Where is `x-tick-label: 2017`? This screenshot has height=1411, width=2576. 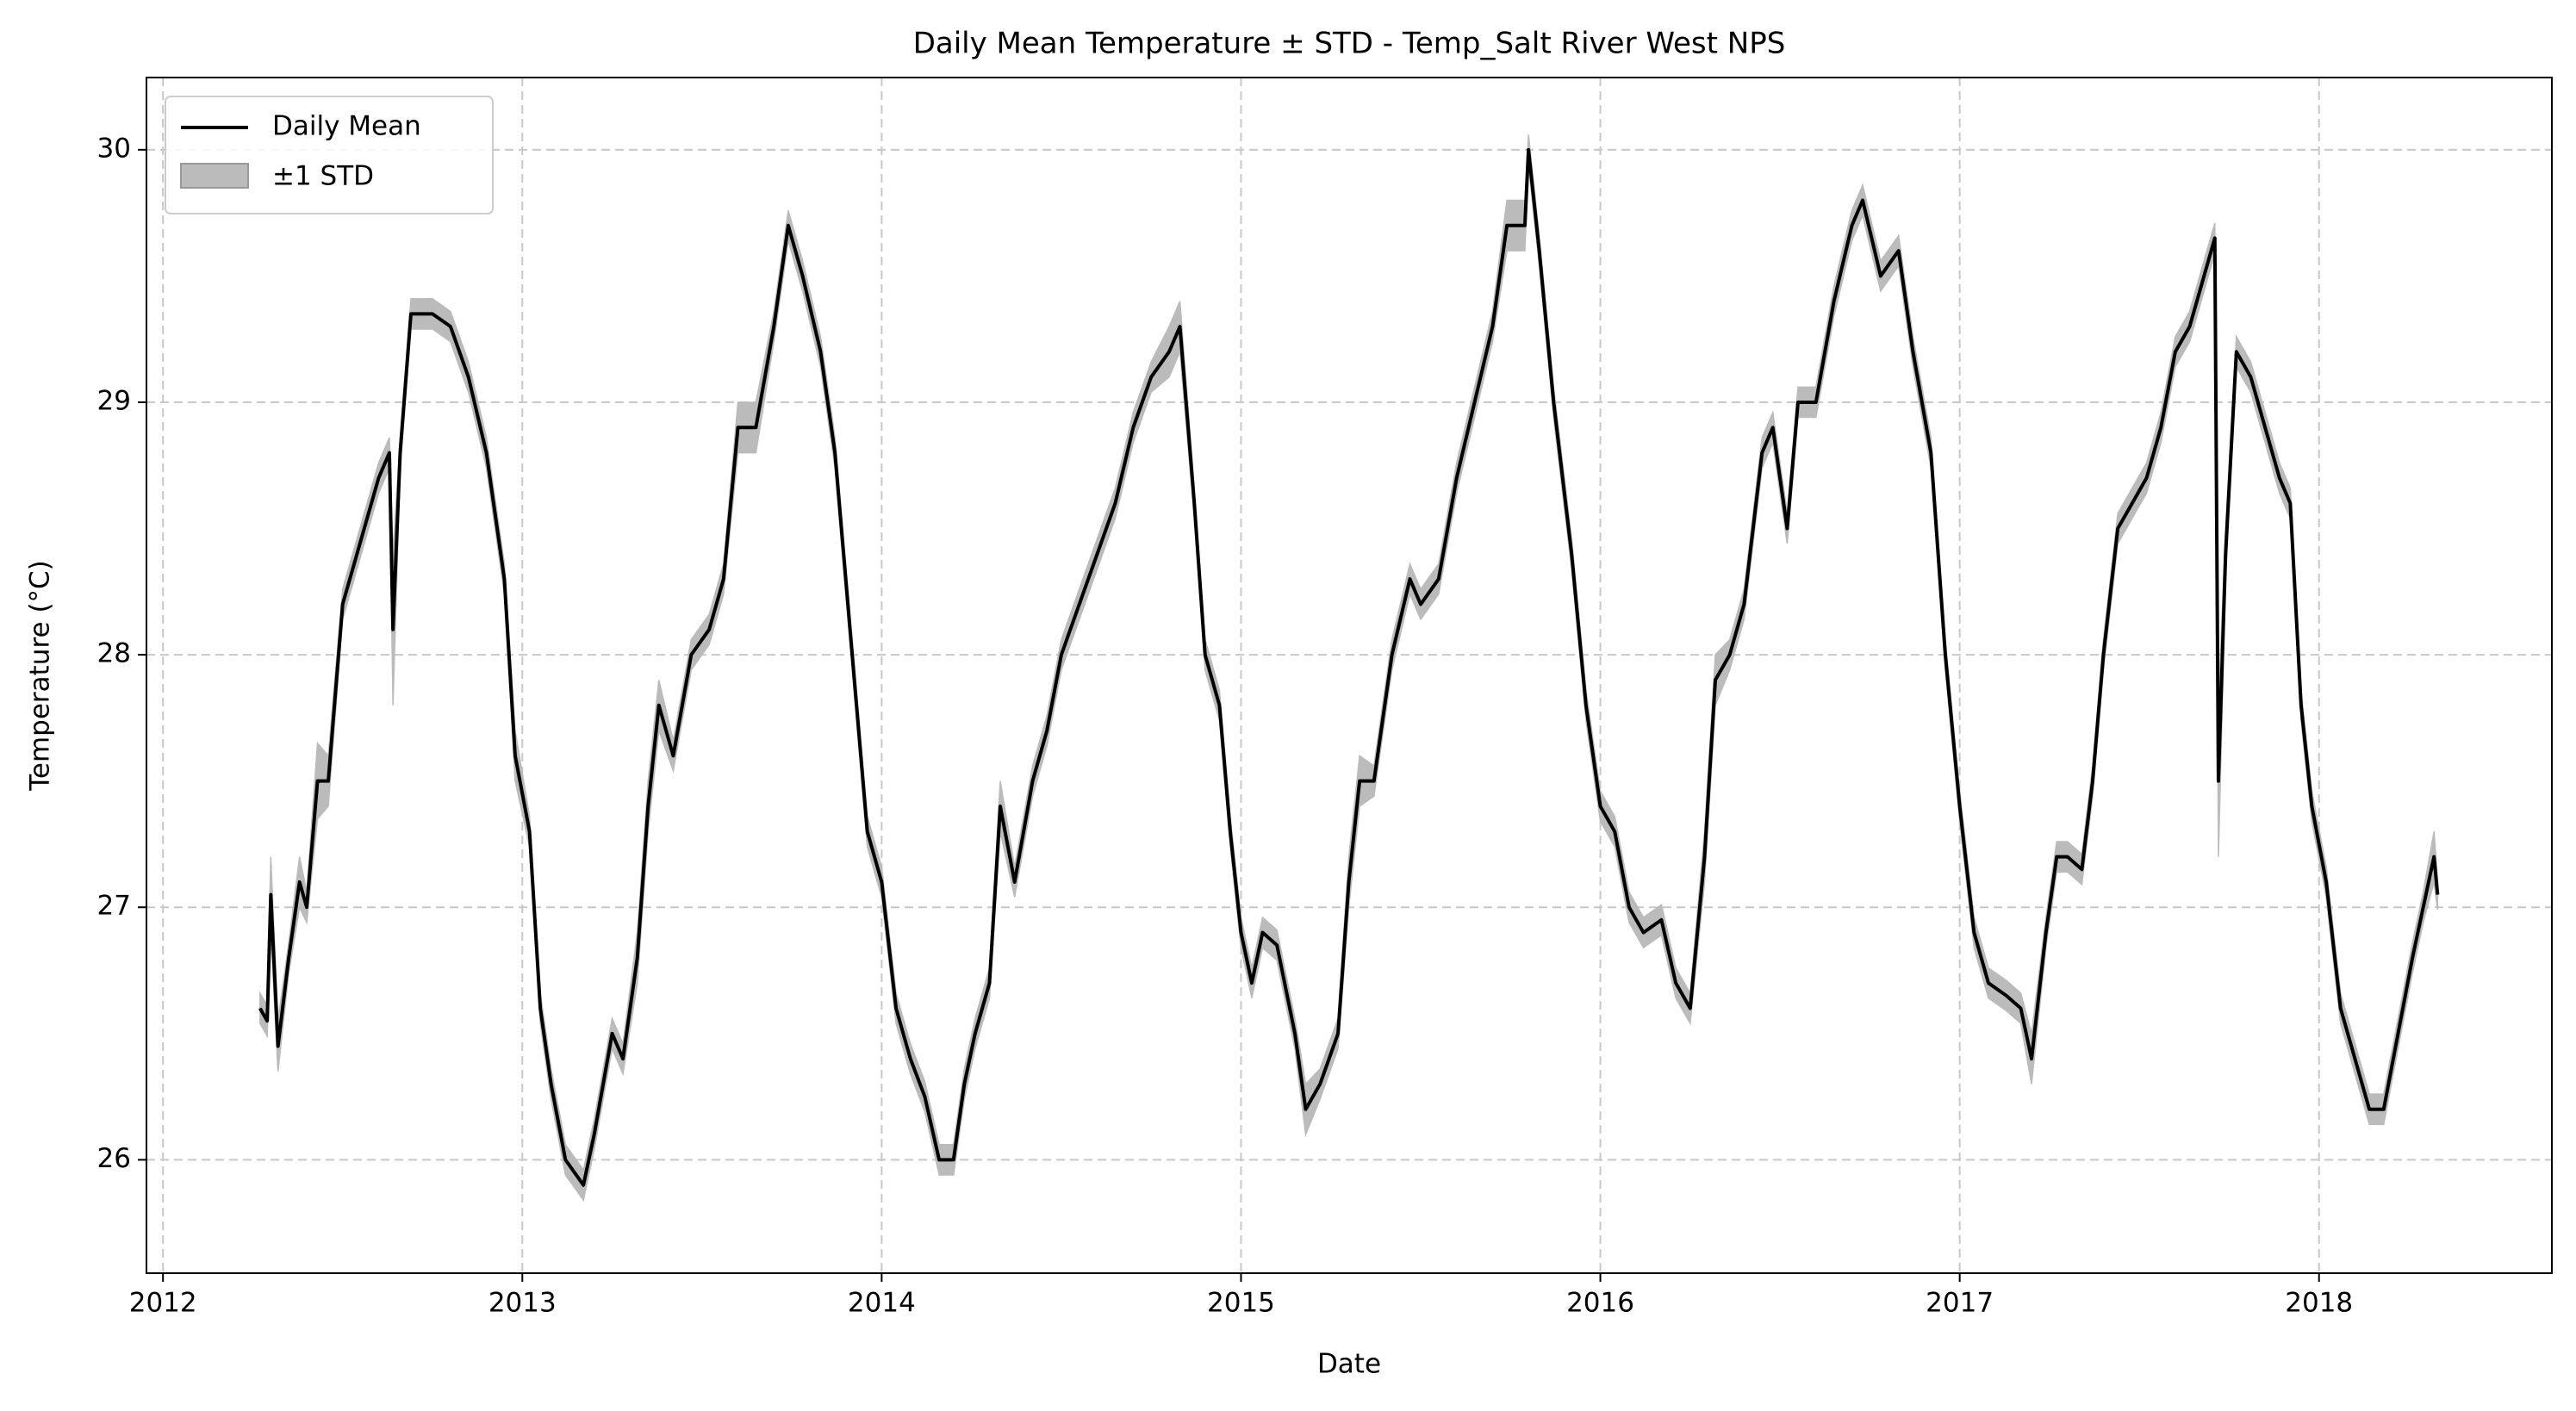 x-tick-label: 2017 is located at coordinates (1960, 1303).